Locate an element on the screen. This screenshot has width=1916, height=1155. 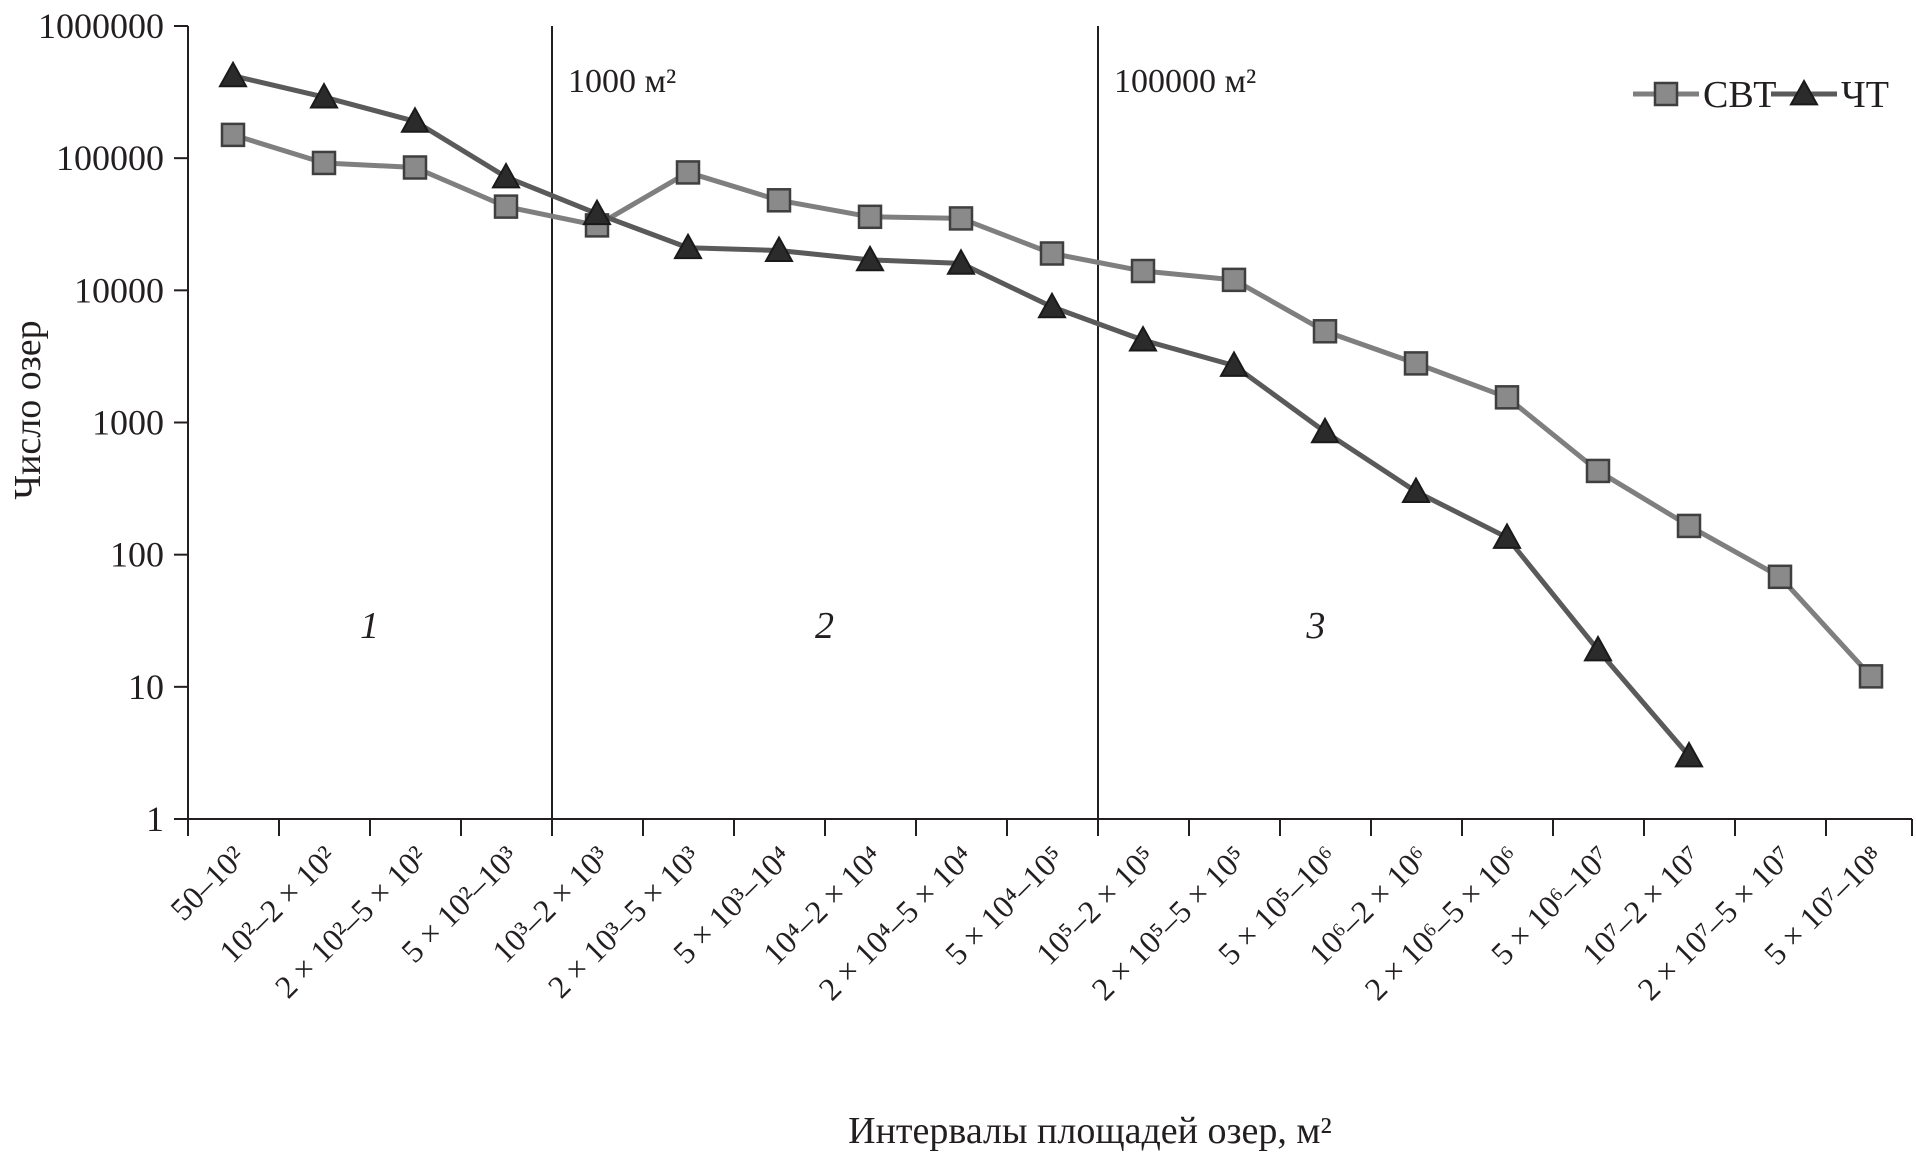
y-tick-label: 1000 is located at coordinates (128, 423).